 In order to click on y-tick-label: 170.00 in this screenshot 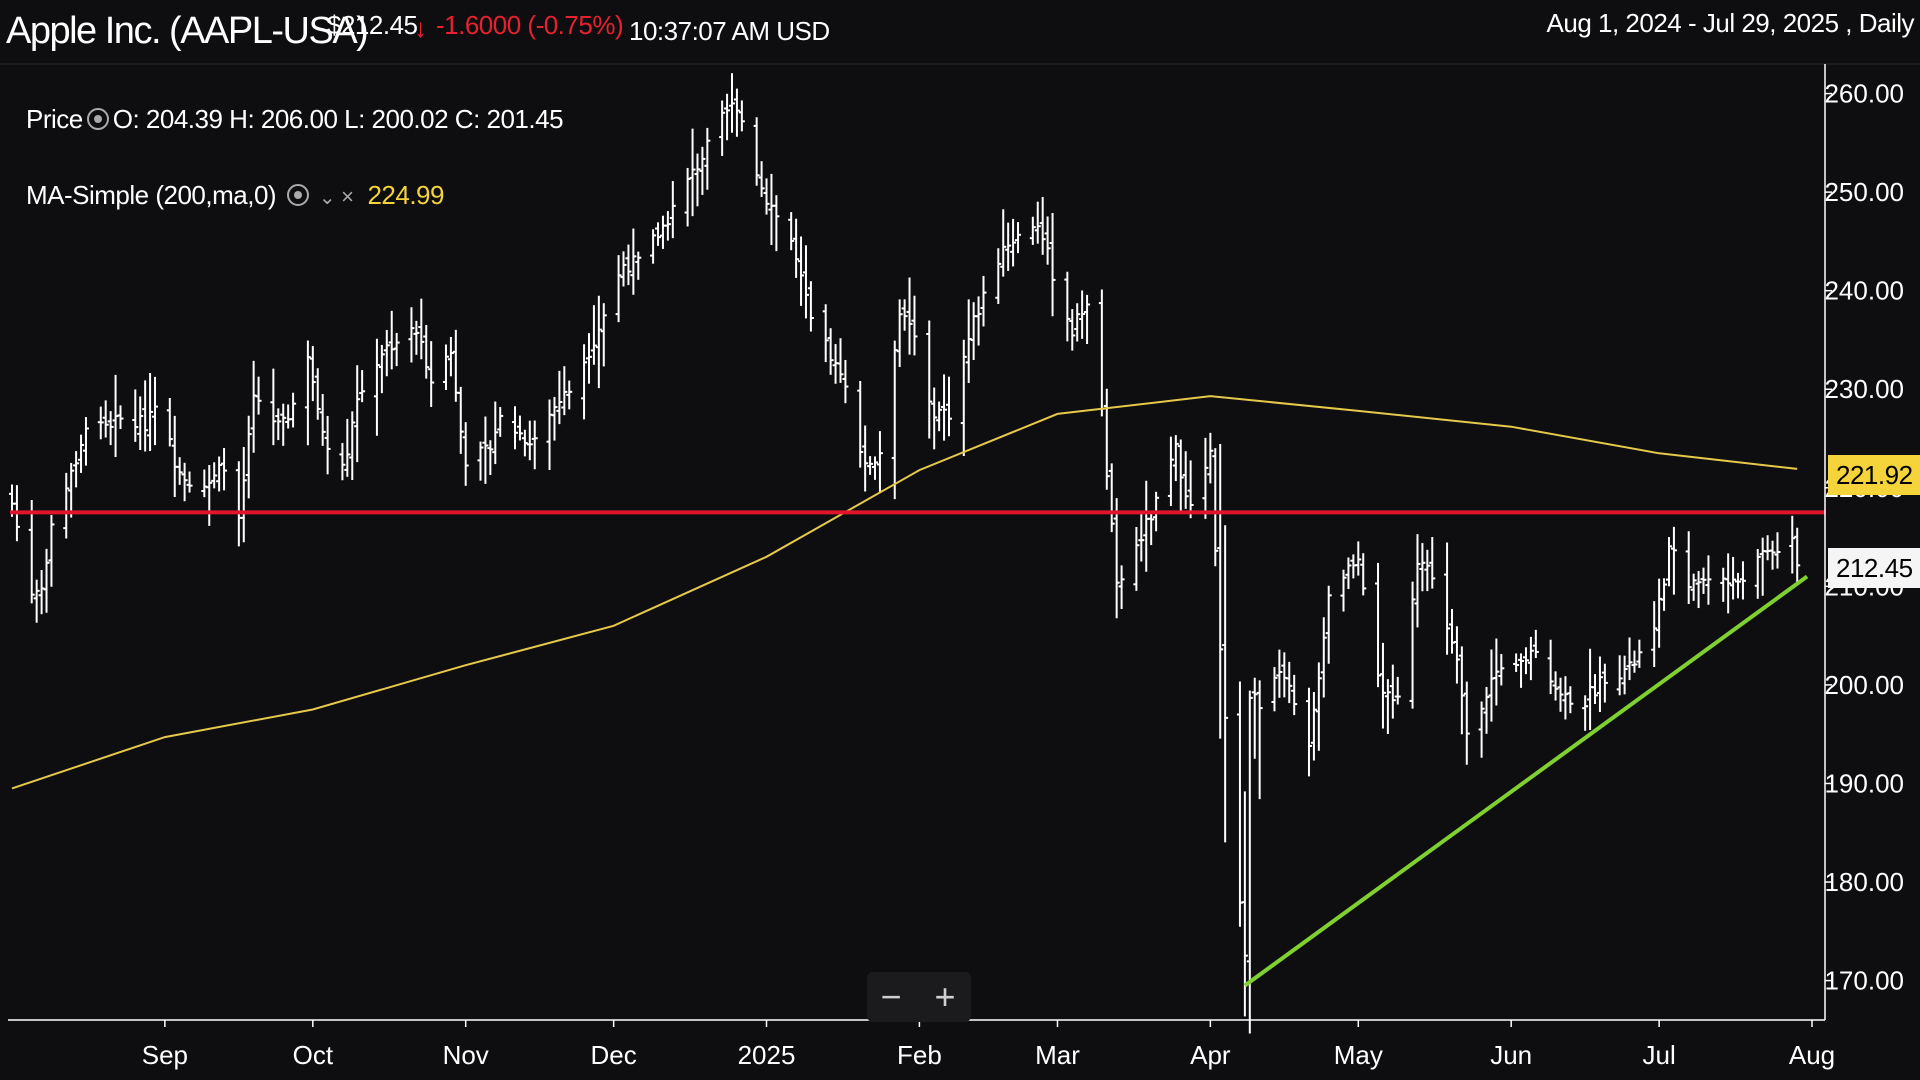, I will do `click(1864, 981)`.